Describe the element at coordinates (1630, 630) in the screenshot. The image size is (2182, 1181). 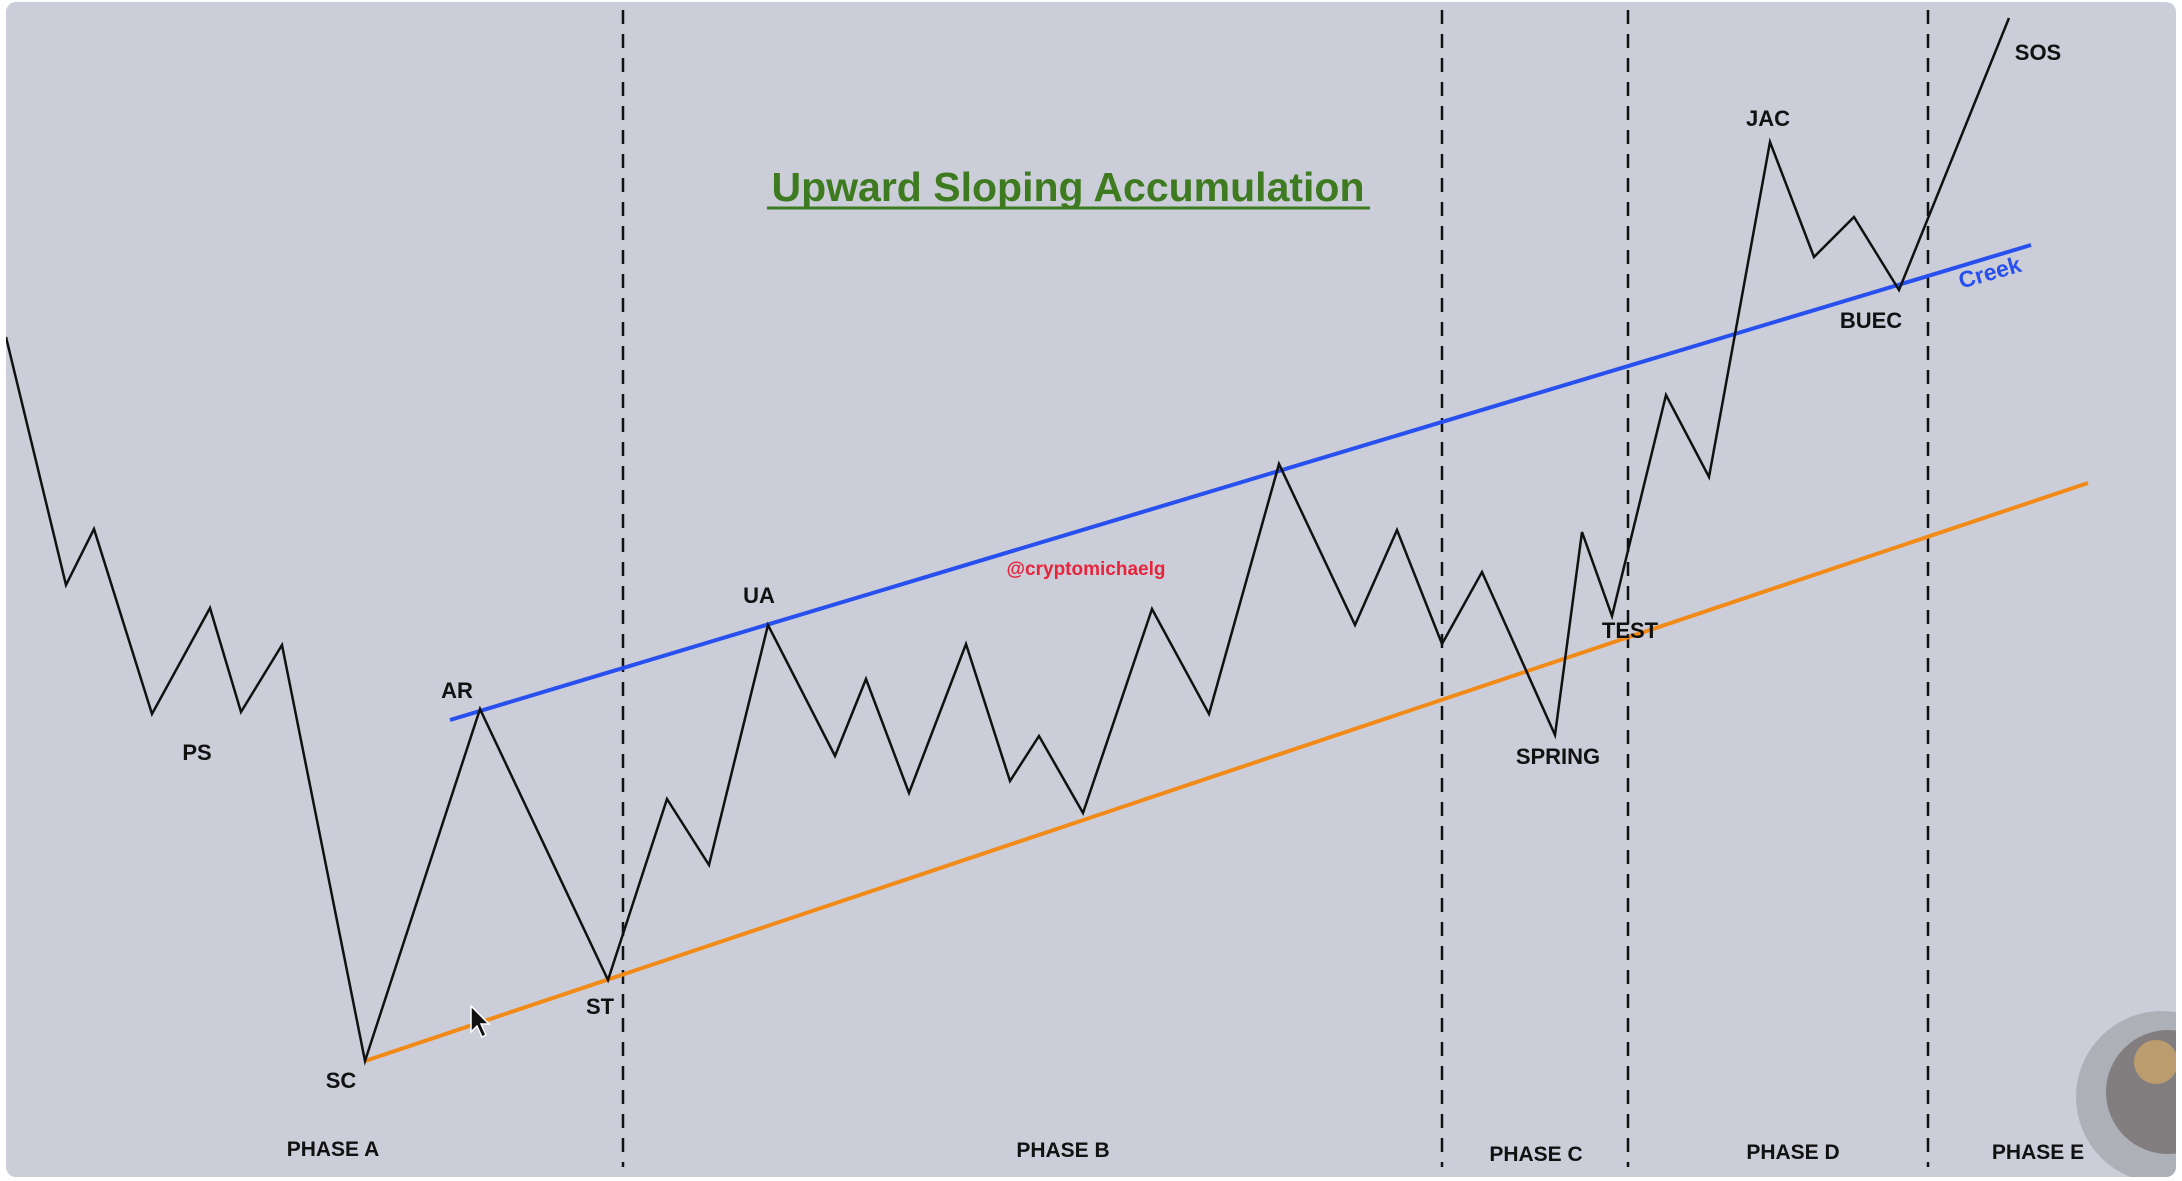
I see `event-label-test: TEST` at that location.